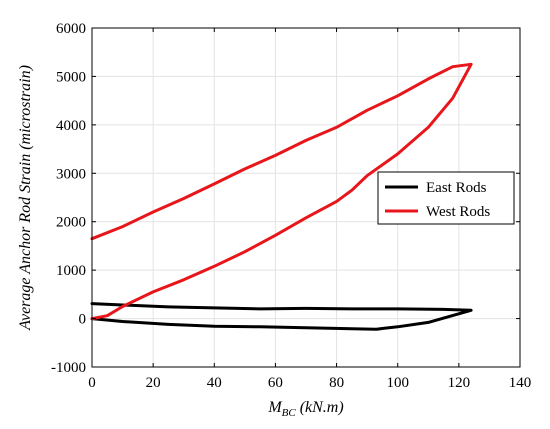  Describe the element at coordinates (71, 174) in the screenshot. I see `y-tick-label: 3000` at that location.